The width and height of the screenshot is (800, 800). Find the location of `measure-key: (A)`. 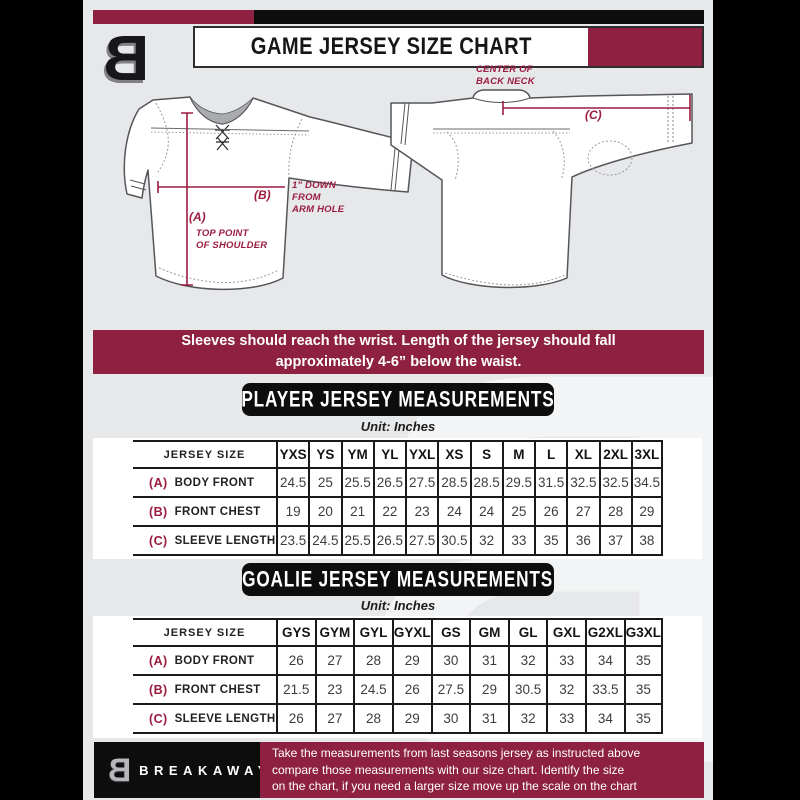

measure-key: (A) is located at coordinates (158, 660).